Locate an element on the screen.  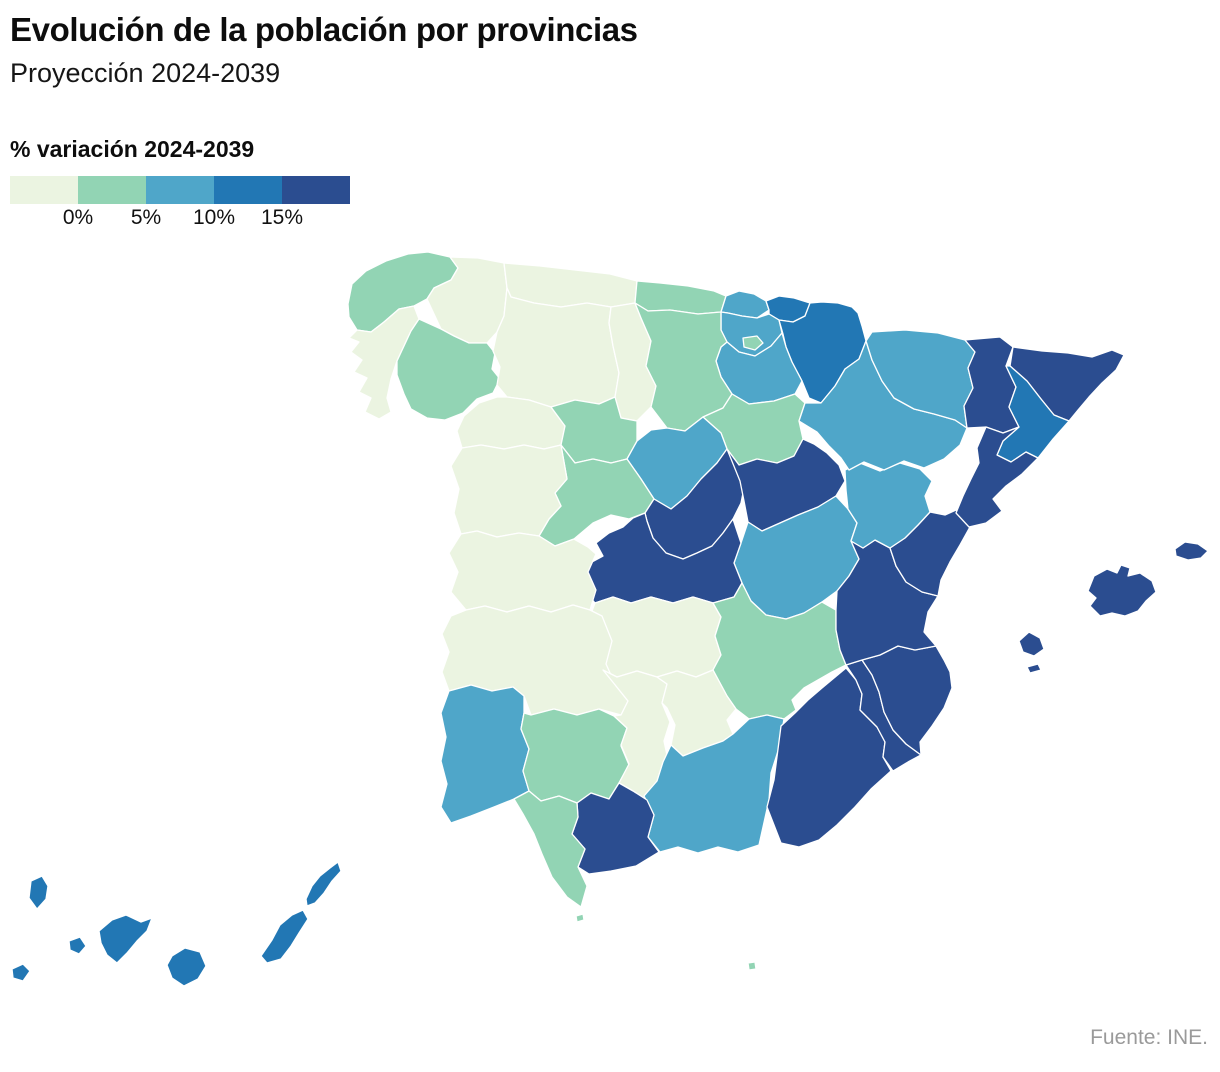
province-cantabria: Cantabria is located at coordinates (680, 297).